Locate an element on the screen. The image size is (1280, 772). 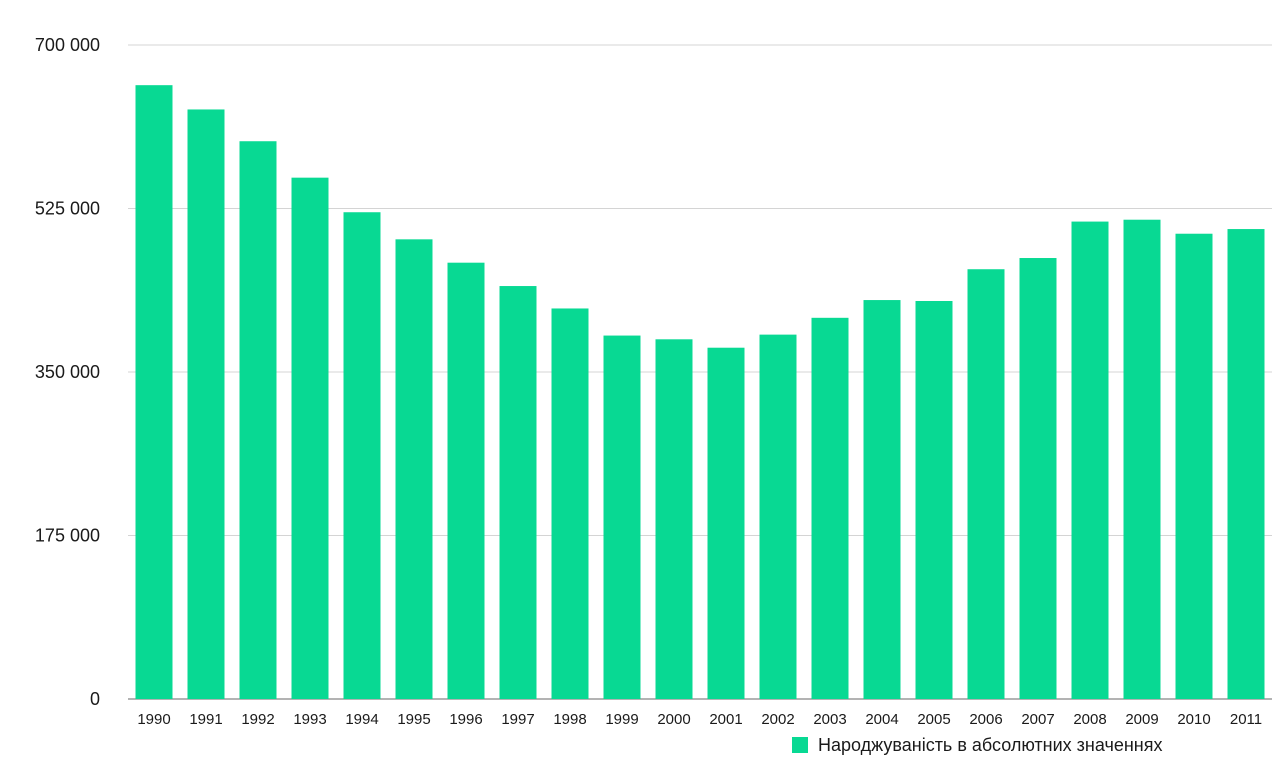
bar-1990 is located at coordinates (154, 392).